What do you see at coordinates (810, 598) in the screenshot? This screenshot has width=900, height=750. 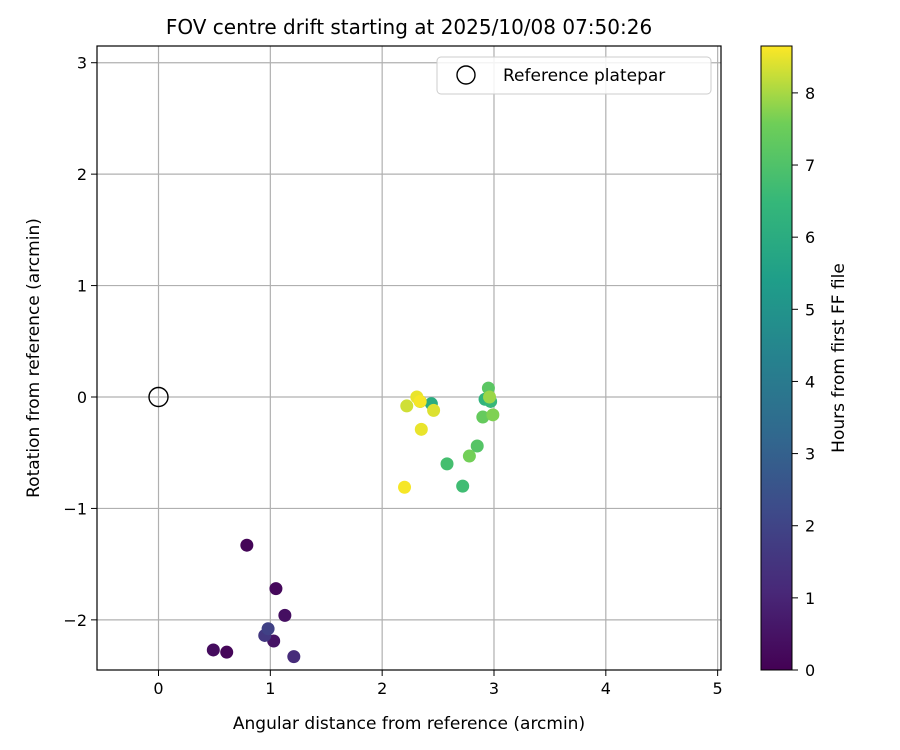 I see `colorbar-tick-label: 1` at bounding box center [810, 598].